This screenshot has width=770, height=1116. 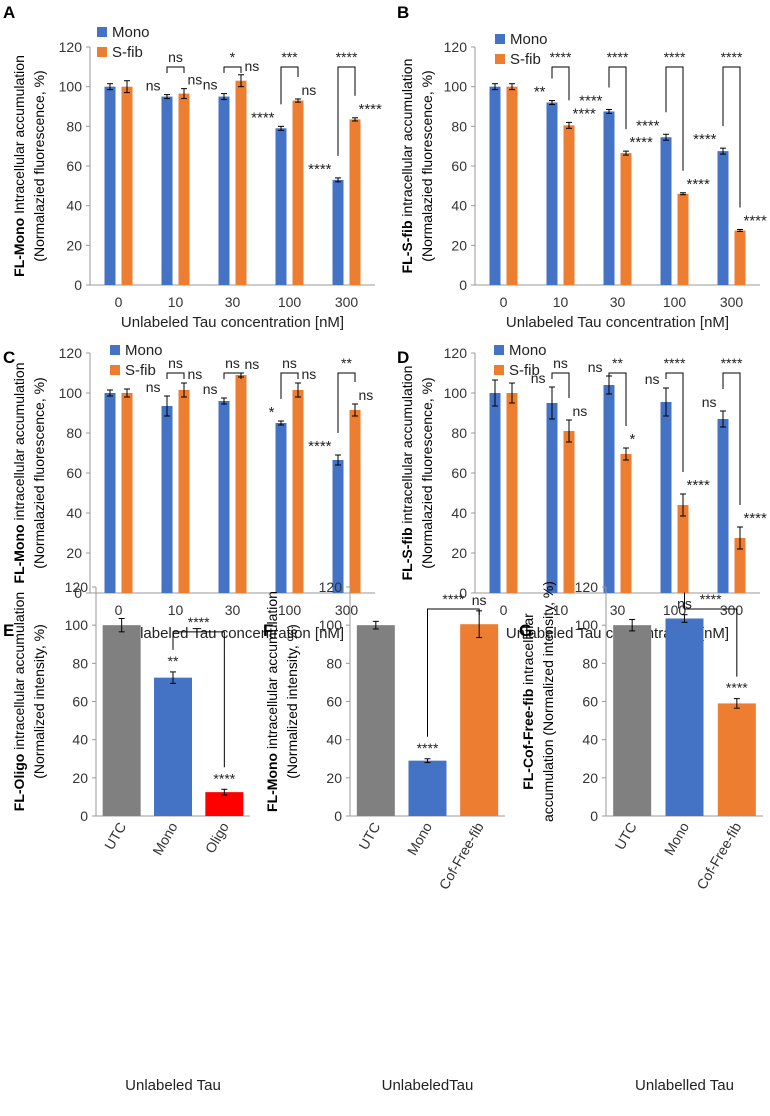 What do you see at coordinates (684, 1085) in the screenshot?
I see `x-axis-label: Unlabelled Tau` at bounding box center [684, 1085].